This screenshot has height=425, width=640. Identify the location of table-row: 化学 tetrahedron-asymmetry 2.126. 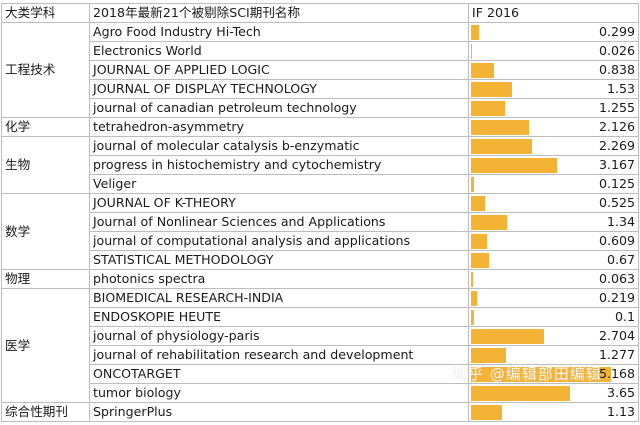
(320, 127).